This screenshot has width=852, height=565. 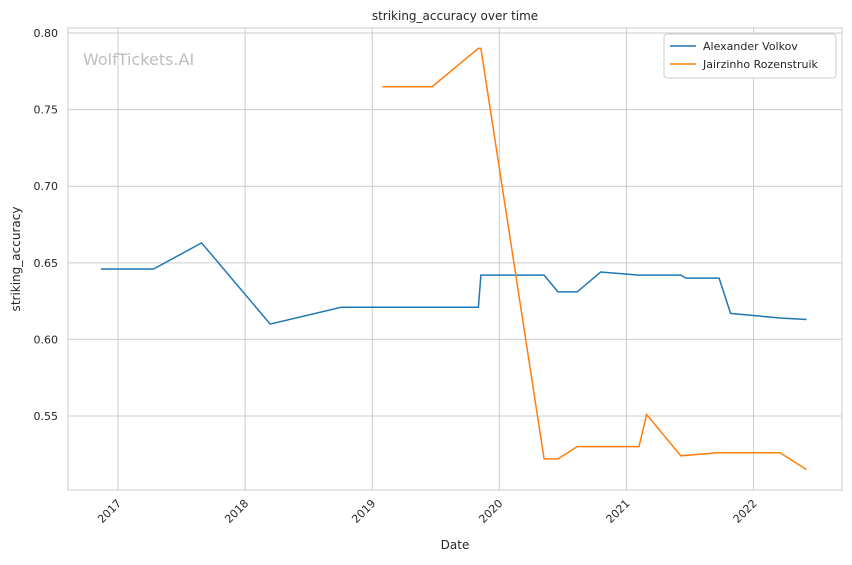 What do you see at coordinates (16, 259) in the screenshot?
I see `y-axis-label: striking_accuracy` at bounding box center [16, 259].